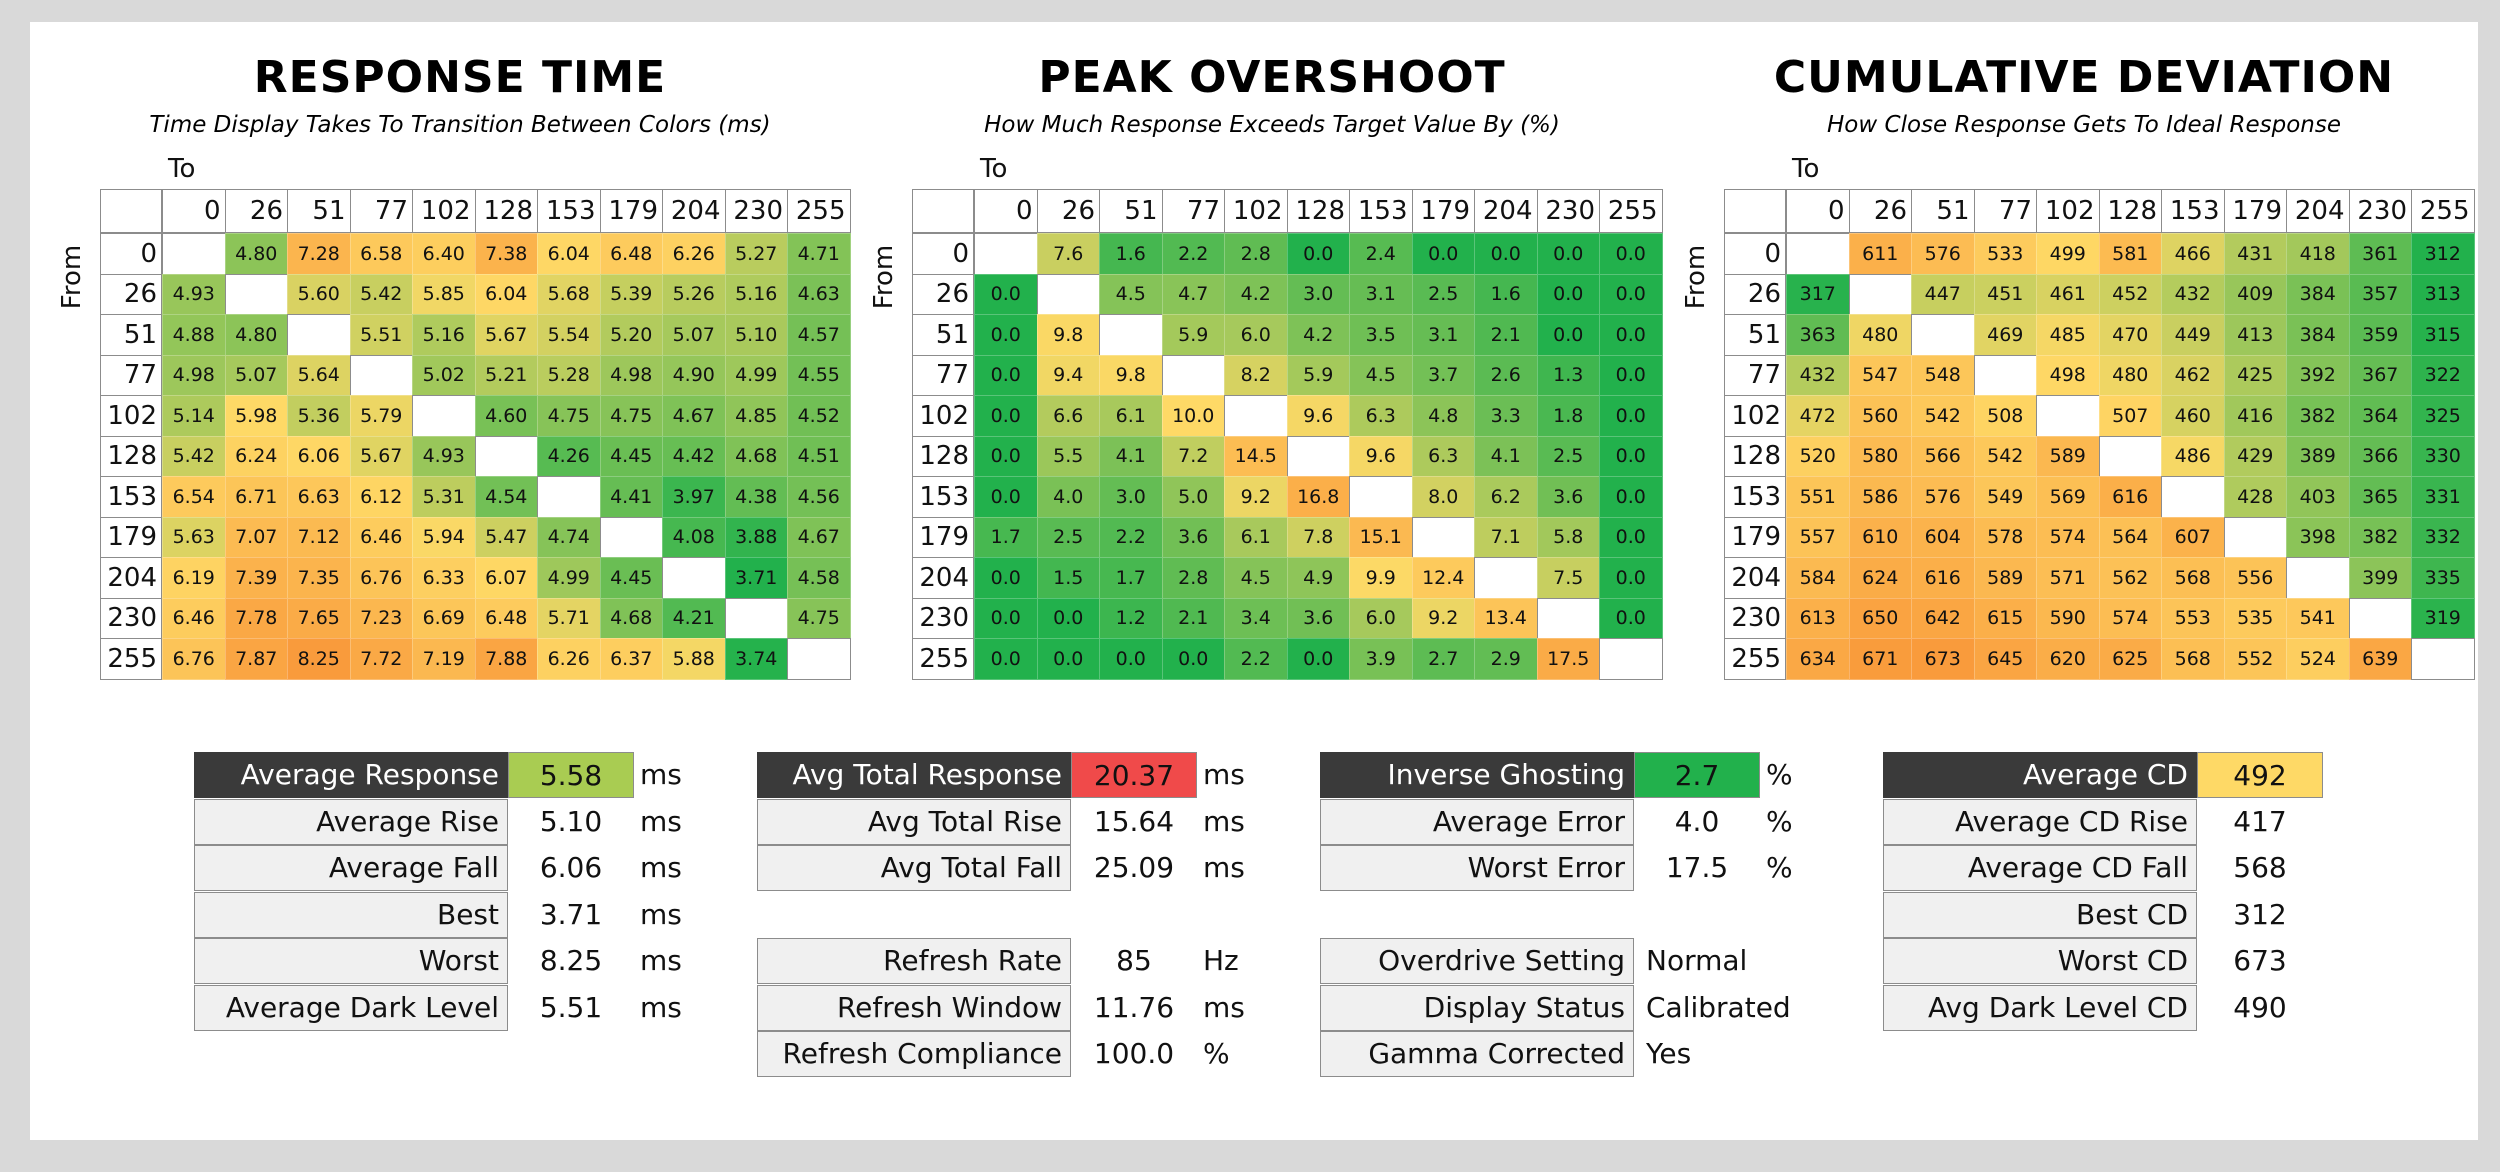 The height and width of the screenshot is (1172, 2500). What do you see at coordinates (914, 775) in the screenshot?
I see `stat-label: Avg Total Response` at bounding box center [914, 775].